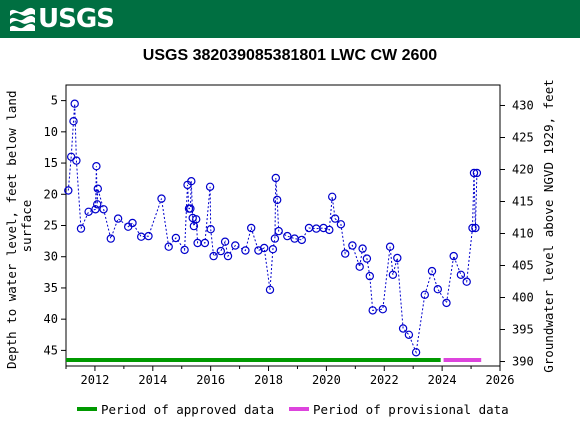  I want to click on period-bars, so click(274, 360).